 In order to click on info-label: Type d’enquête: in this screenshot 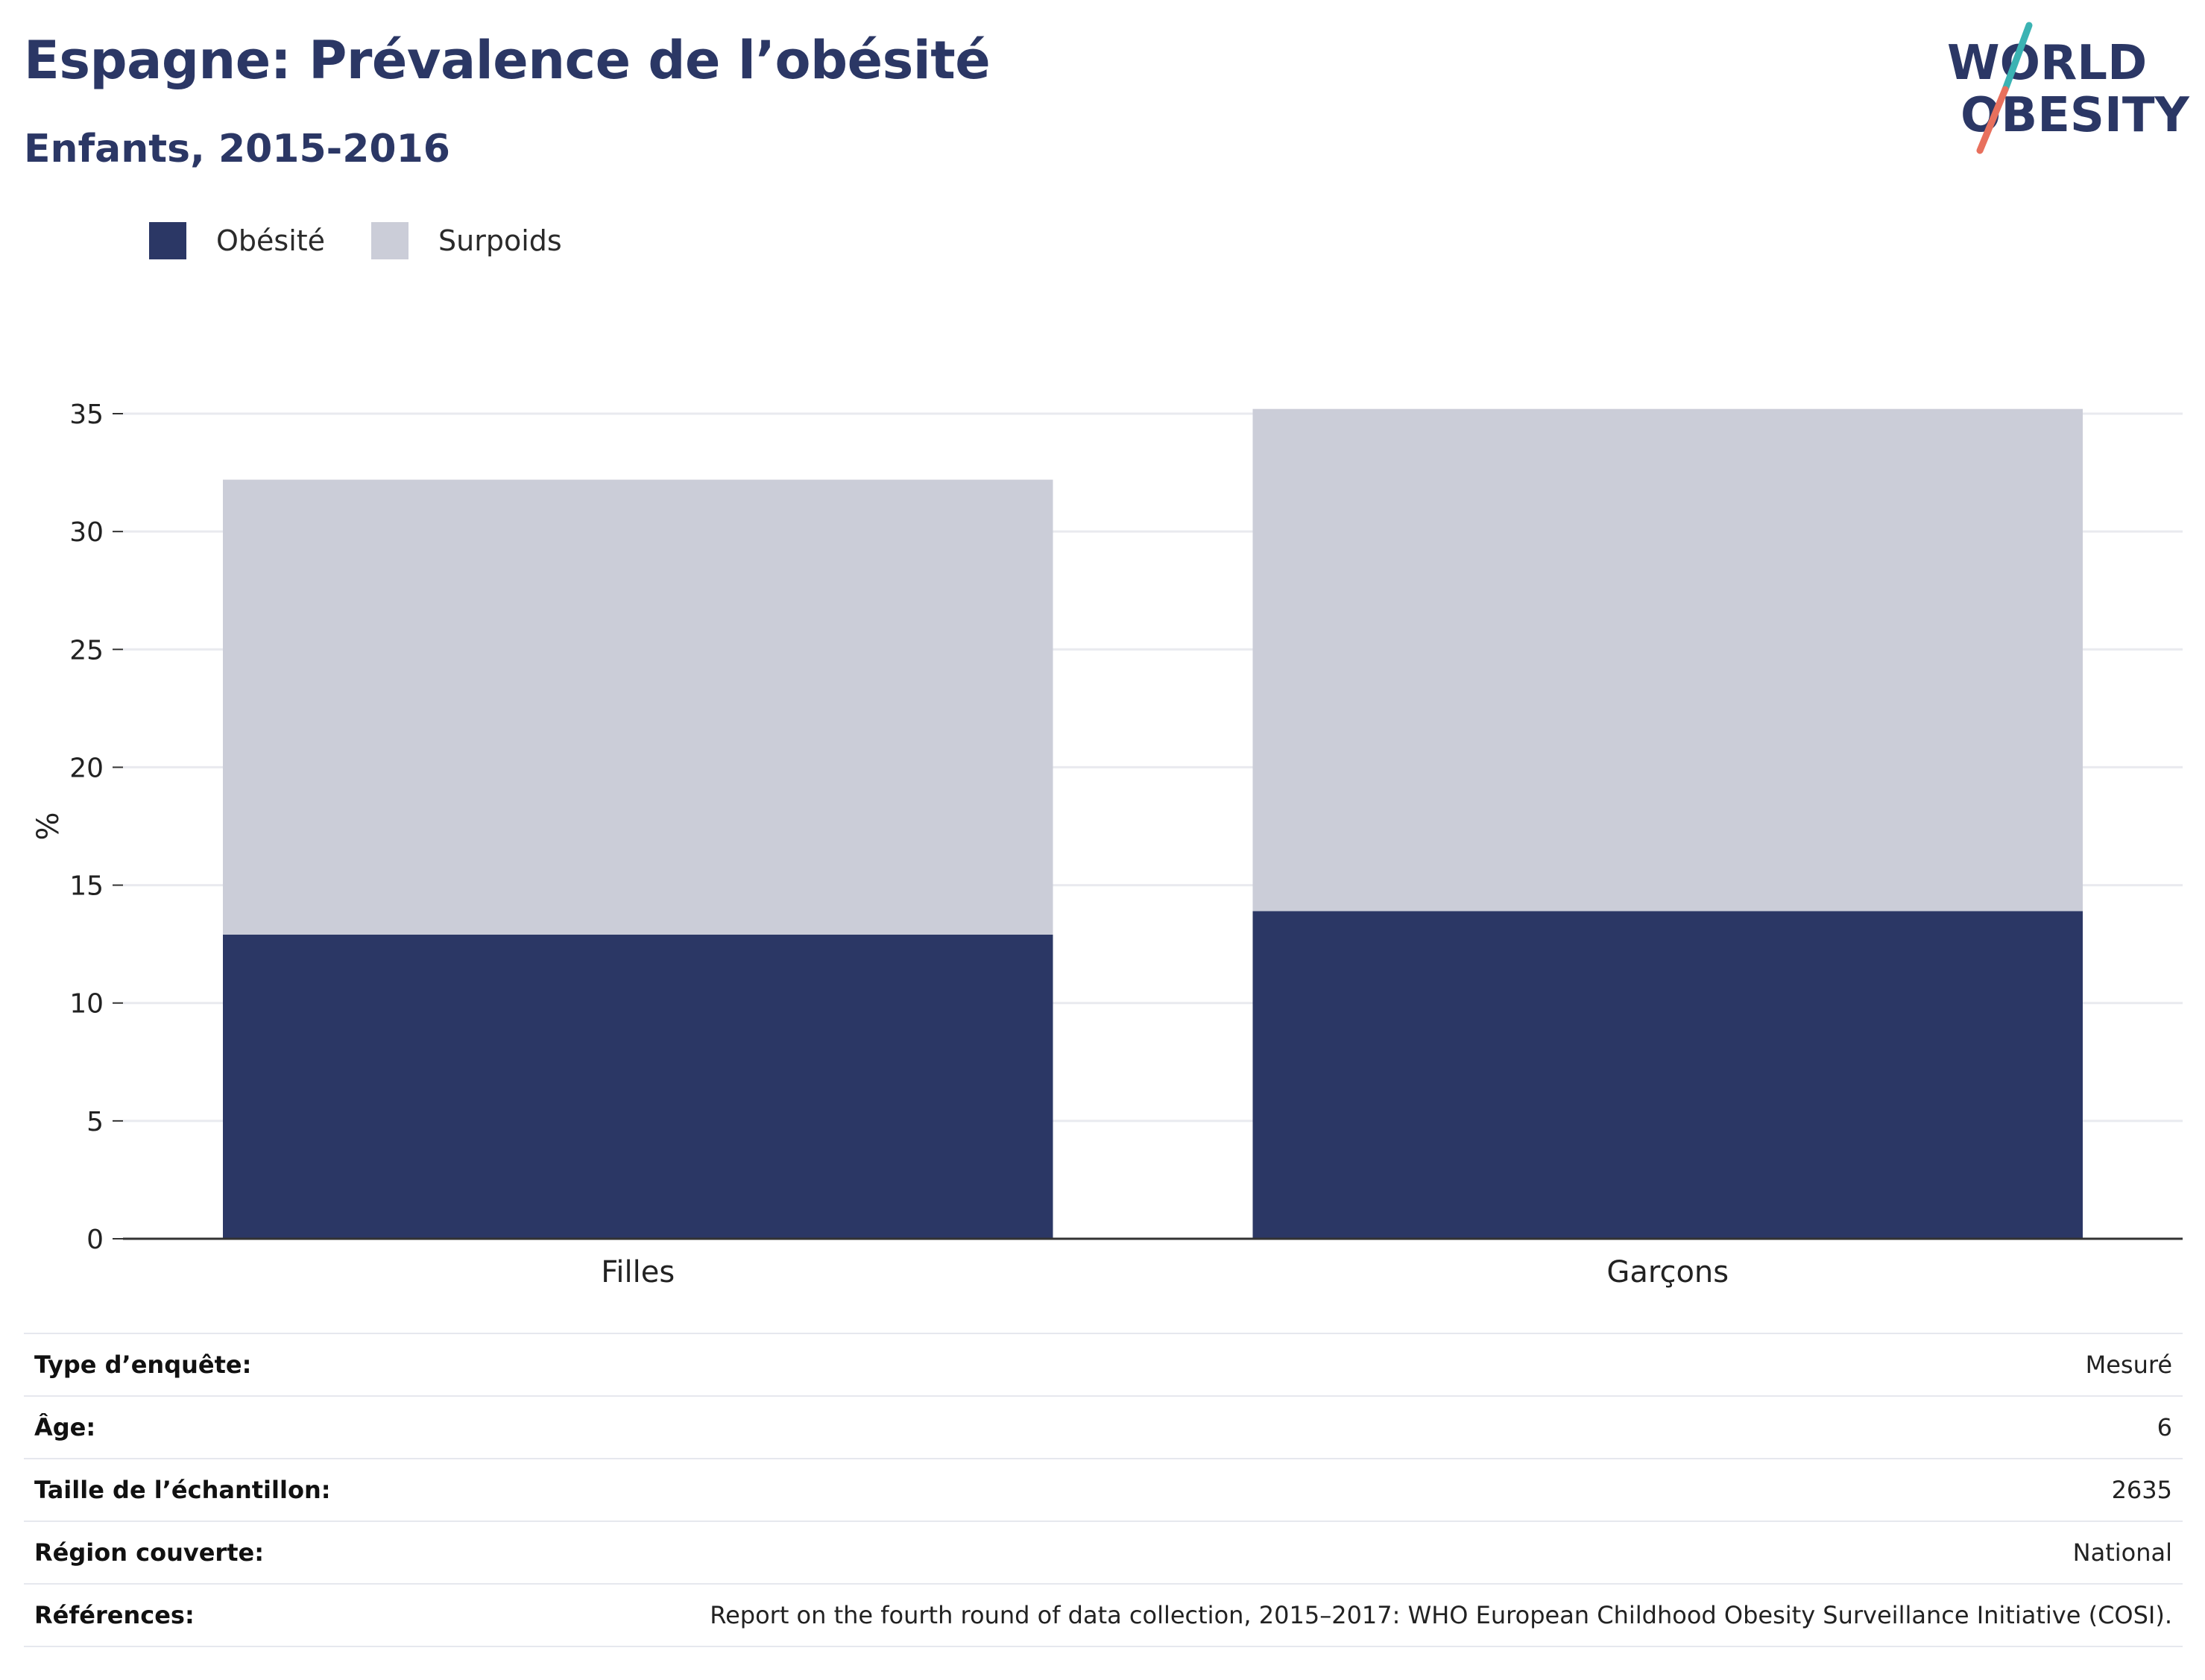, I will do `click(143, 1365)`.